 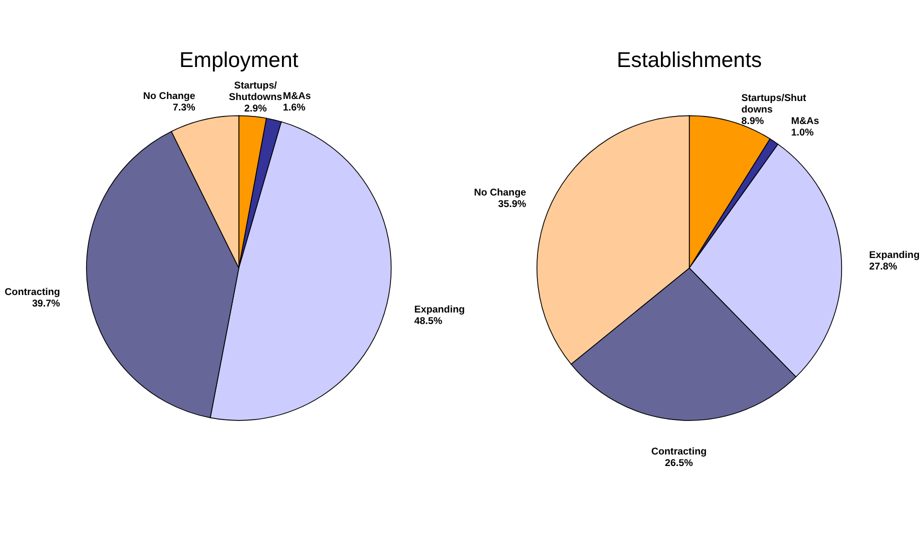 I want to click on data-label: 2.9%, so click(x=255, y=109).